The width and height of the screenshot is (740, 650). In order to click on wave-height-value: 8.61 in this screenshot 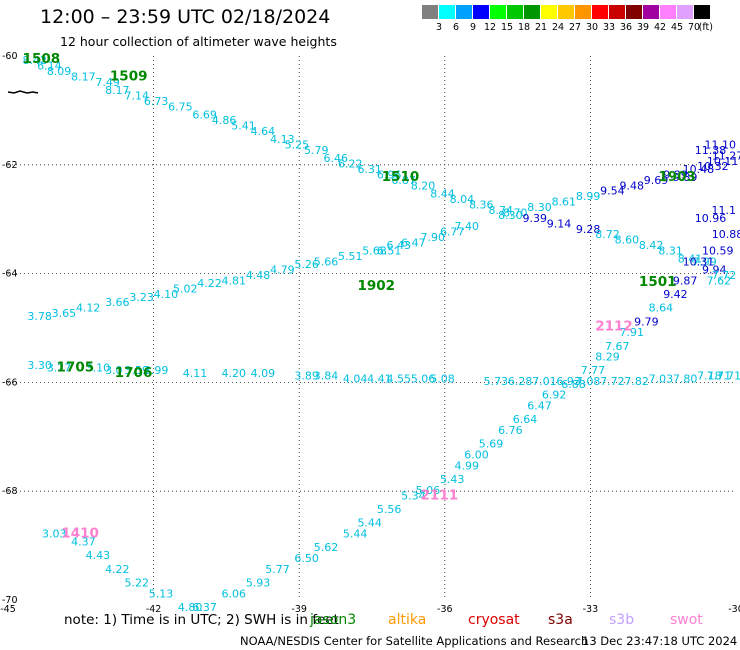, I will do `click(564, 202)`.